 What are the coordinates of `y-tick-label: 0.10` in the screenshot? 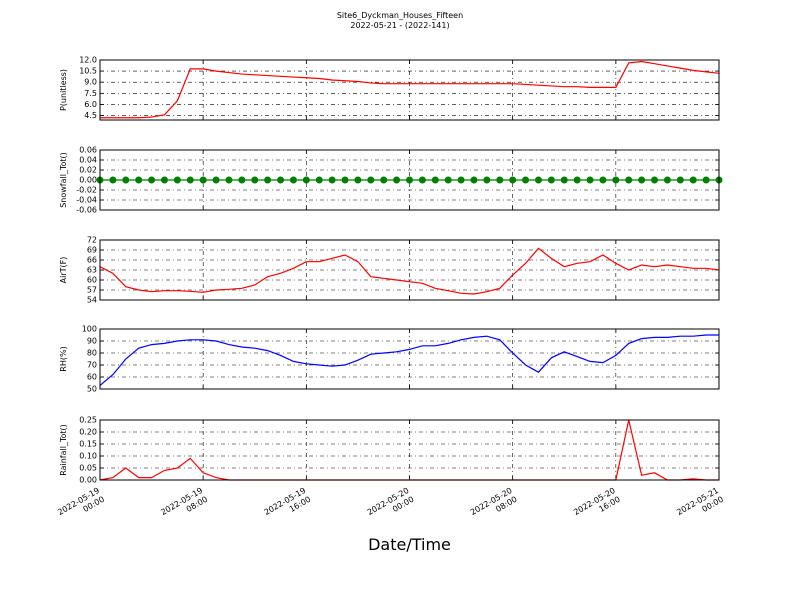 It's located at (88, 456).